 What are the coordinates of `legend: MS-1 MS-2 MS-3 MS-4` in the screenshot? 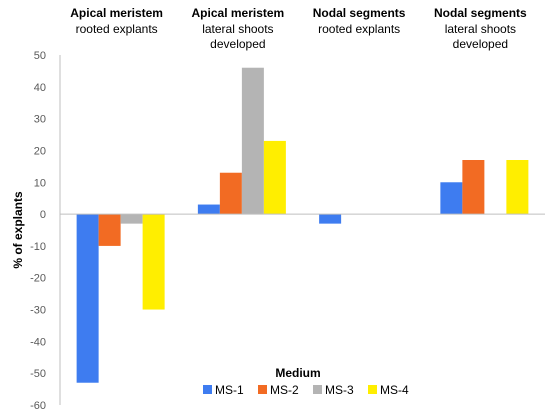 It's located at (306, 390).